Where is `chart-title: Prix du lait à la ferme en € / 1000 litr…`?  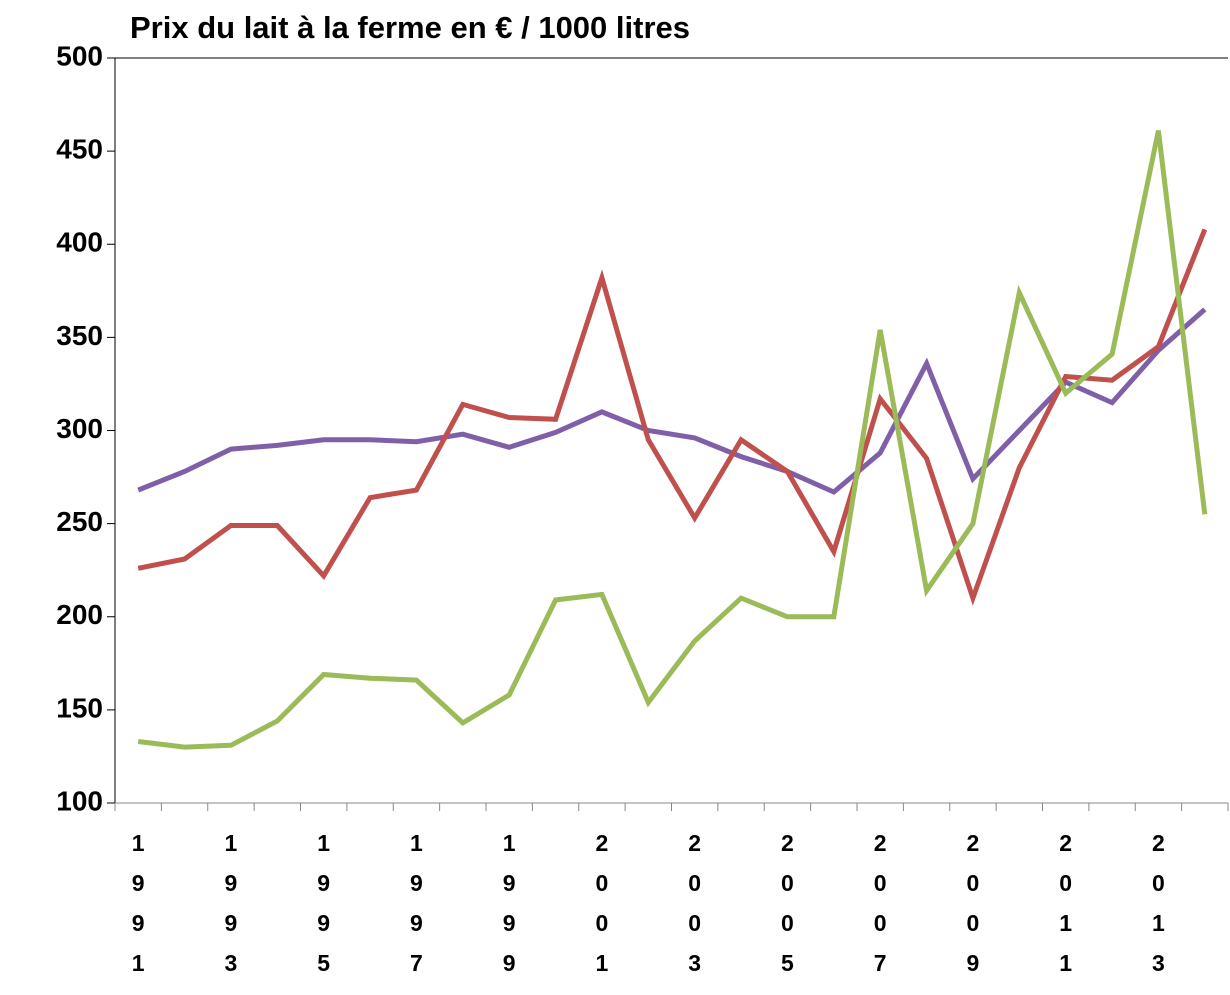
chart-title: Prix du lait à la ferme en € / 1000 litr… is located at coordinates (410, 27).